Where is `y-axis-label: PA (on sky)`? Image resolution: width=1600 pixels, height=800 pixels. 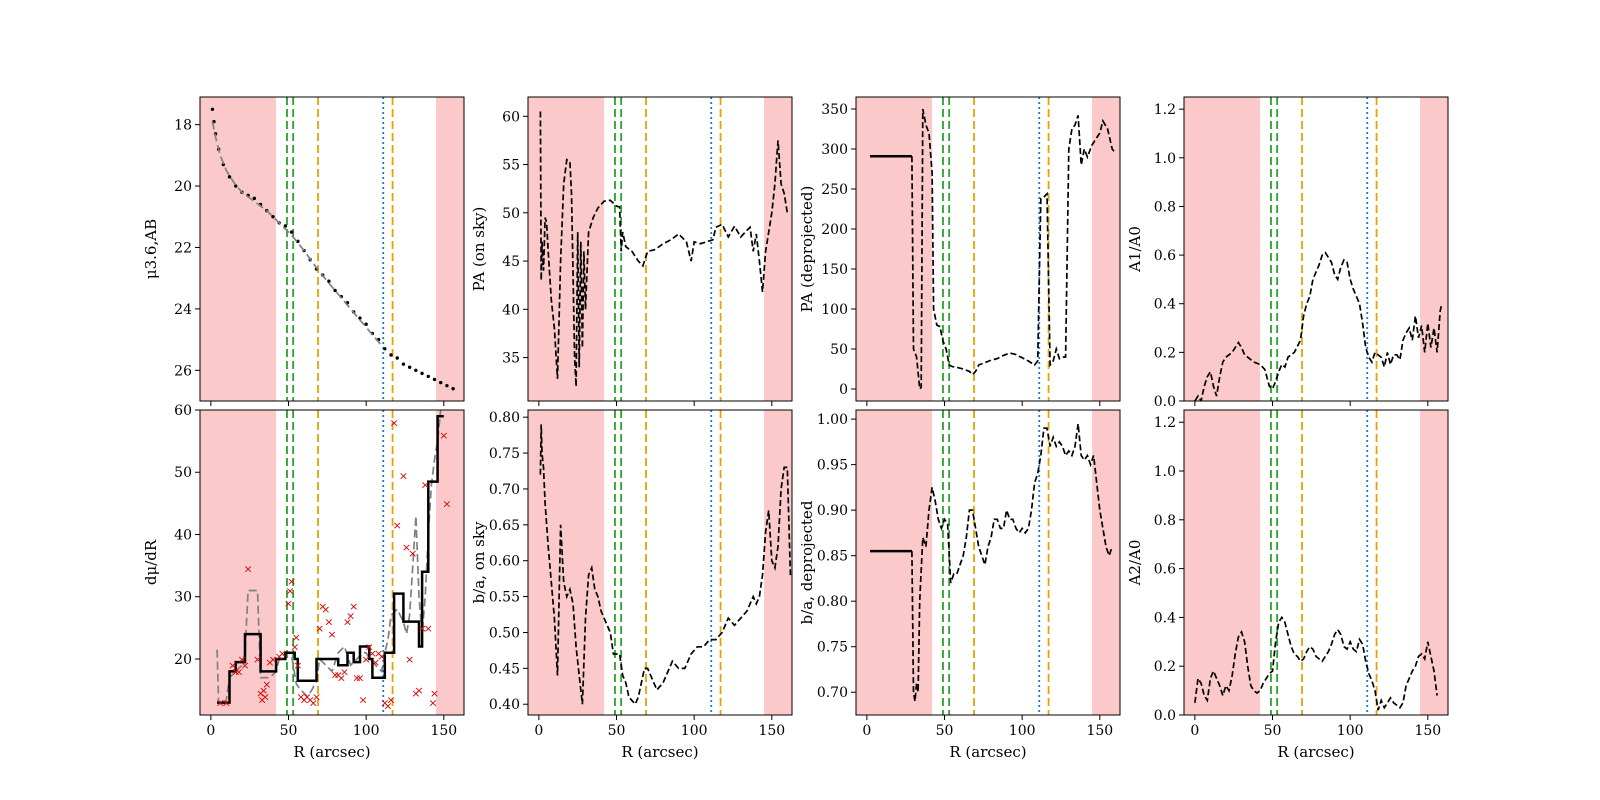
y-axis-label: PA (on sky) is located at coordinates (479, 249).